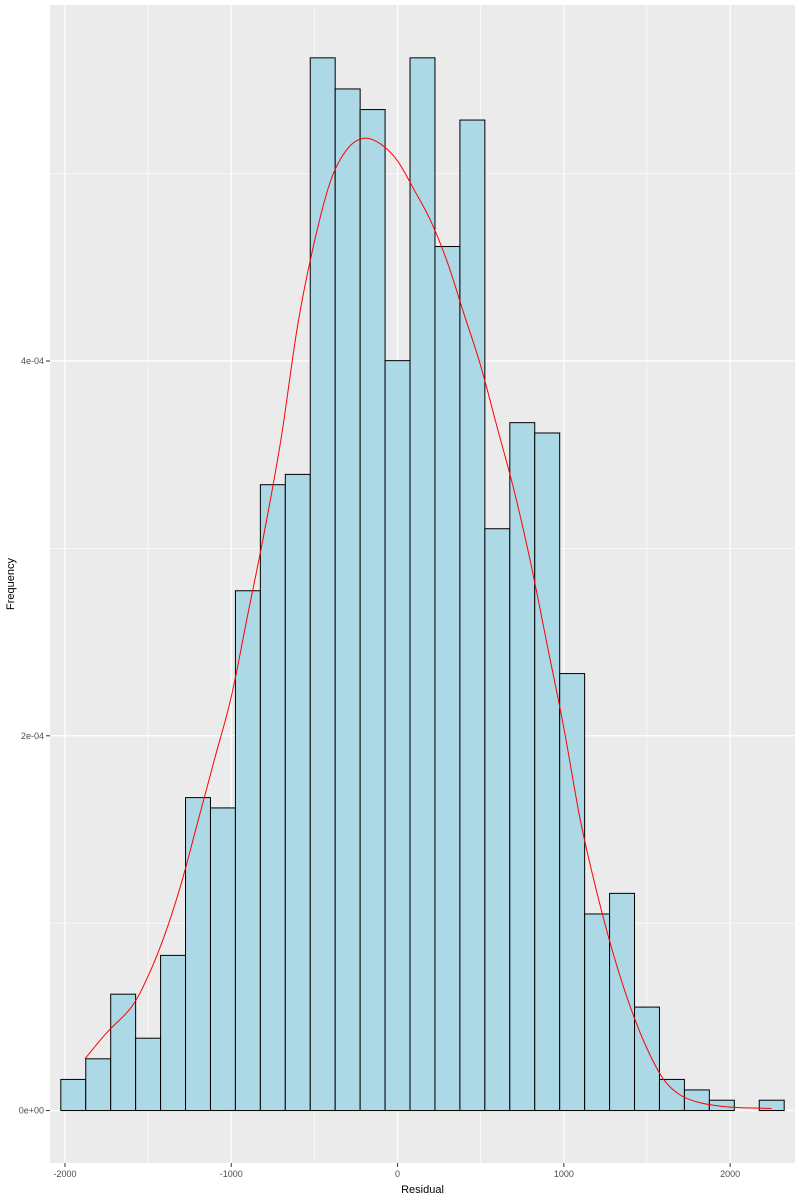 The image size is (800, 1200). I want to click on y-tick-label: 2e-04, so click(32, 736).